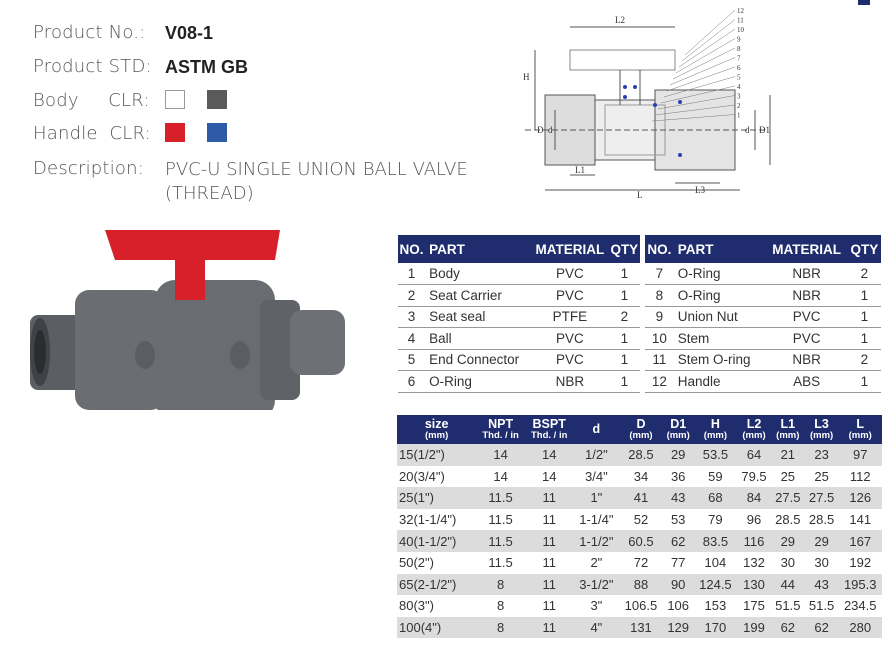 The width and height of the screenshot is (886, 648). Describe the element at coordinates (787, 429) in the screenshot. I see `dims-header-cell: L1 (mm)` at that location.